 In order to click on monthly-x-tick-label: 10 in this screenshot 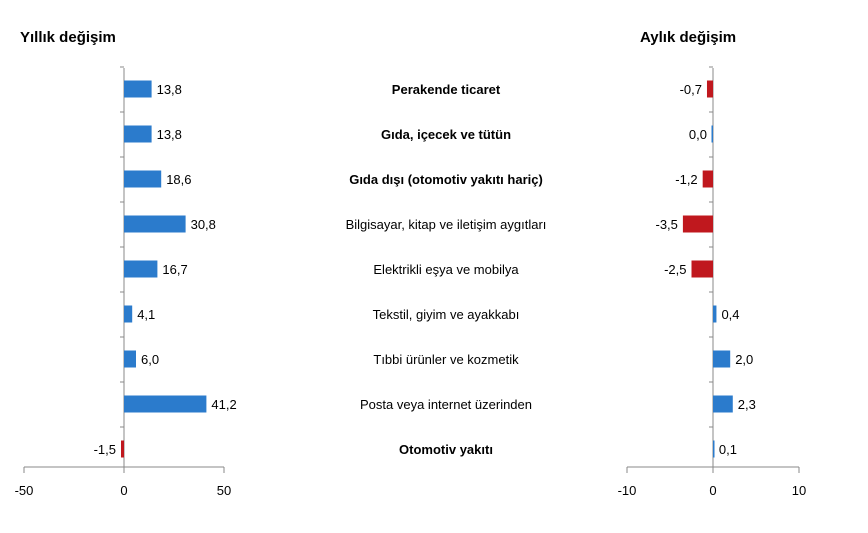, I will do `click(799, 490)`.